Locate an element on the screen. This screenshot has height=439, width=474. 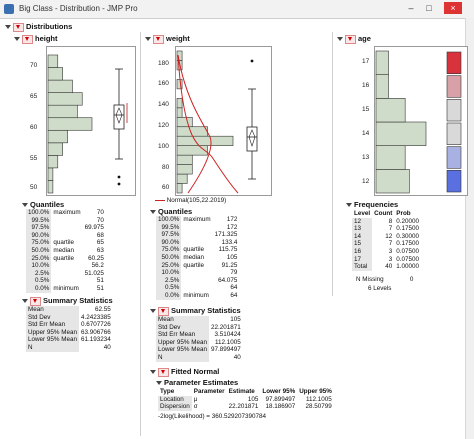
weight-plot is located at coordinates (223, 121).